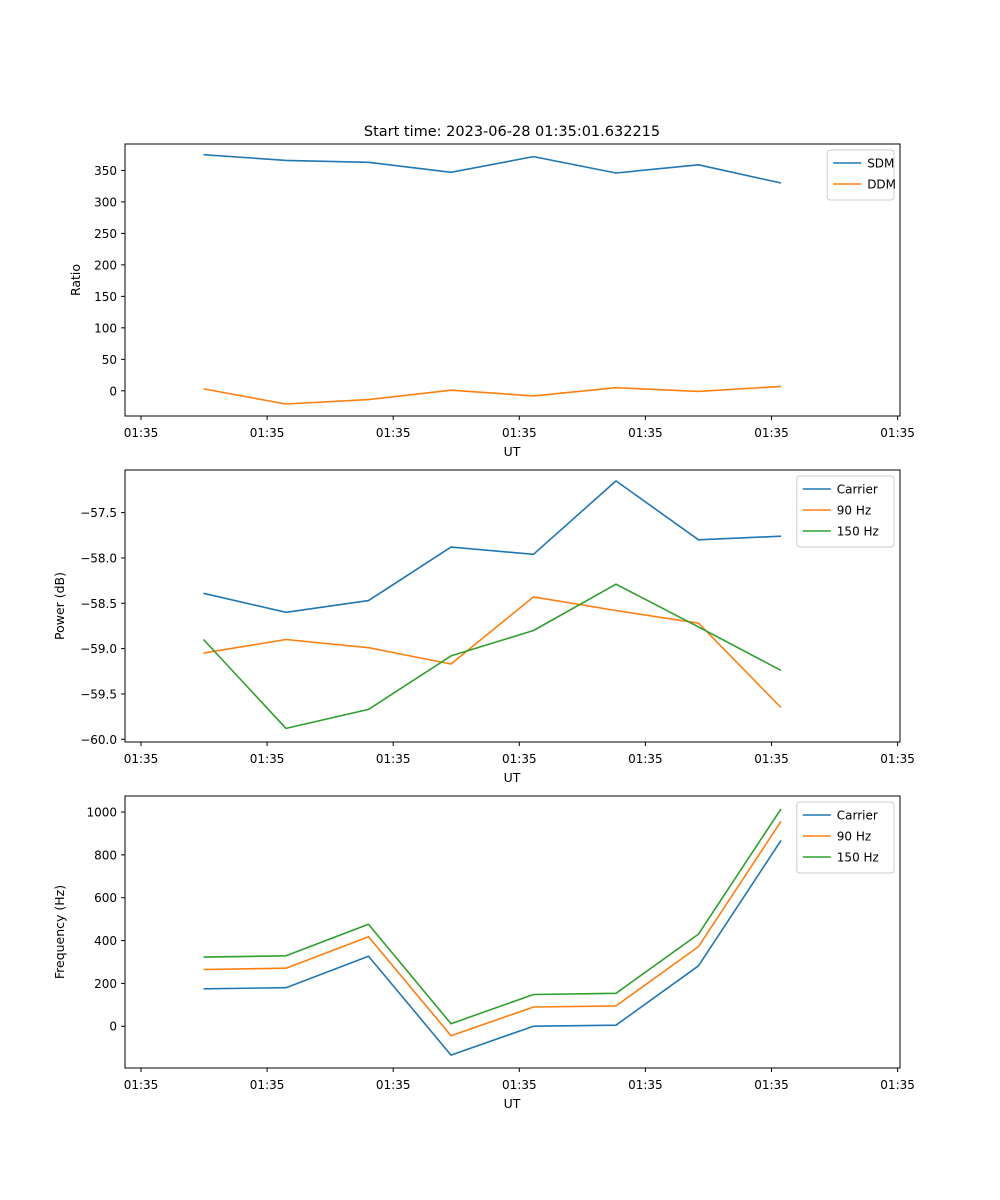 This screenshot has height=1200, width=1000. I want to click on y-tick-label: −57.5, so click(98, 513).